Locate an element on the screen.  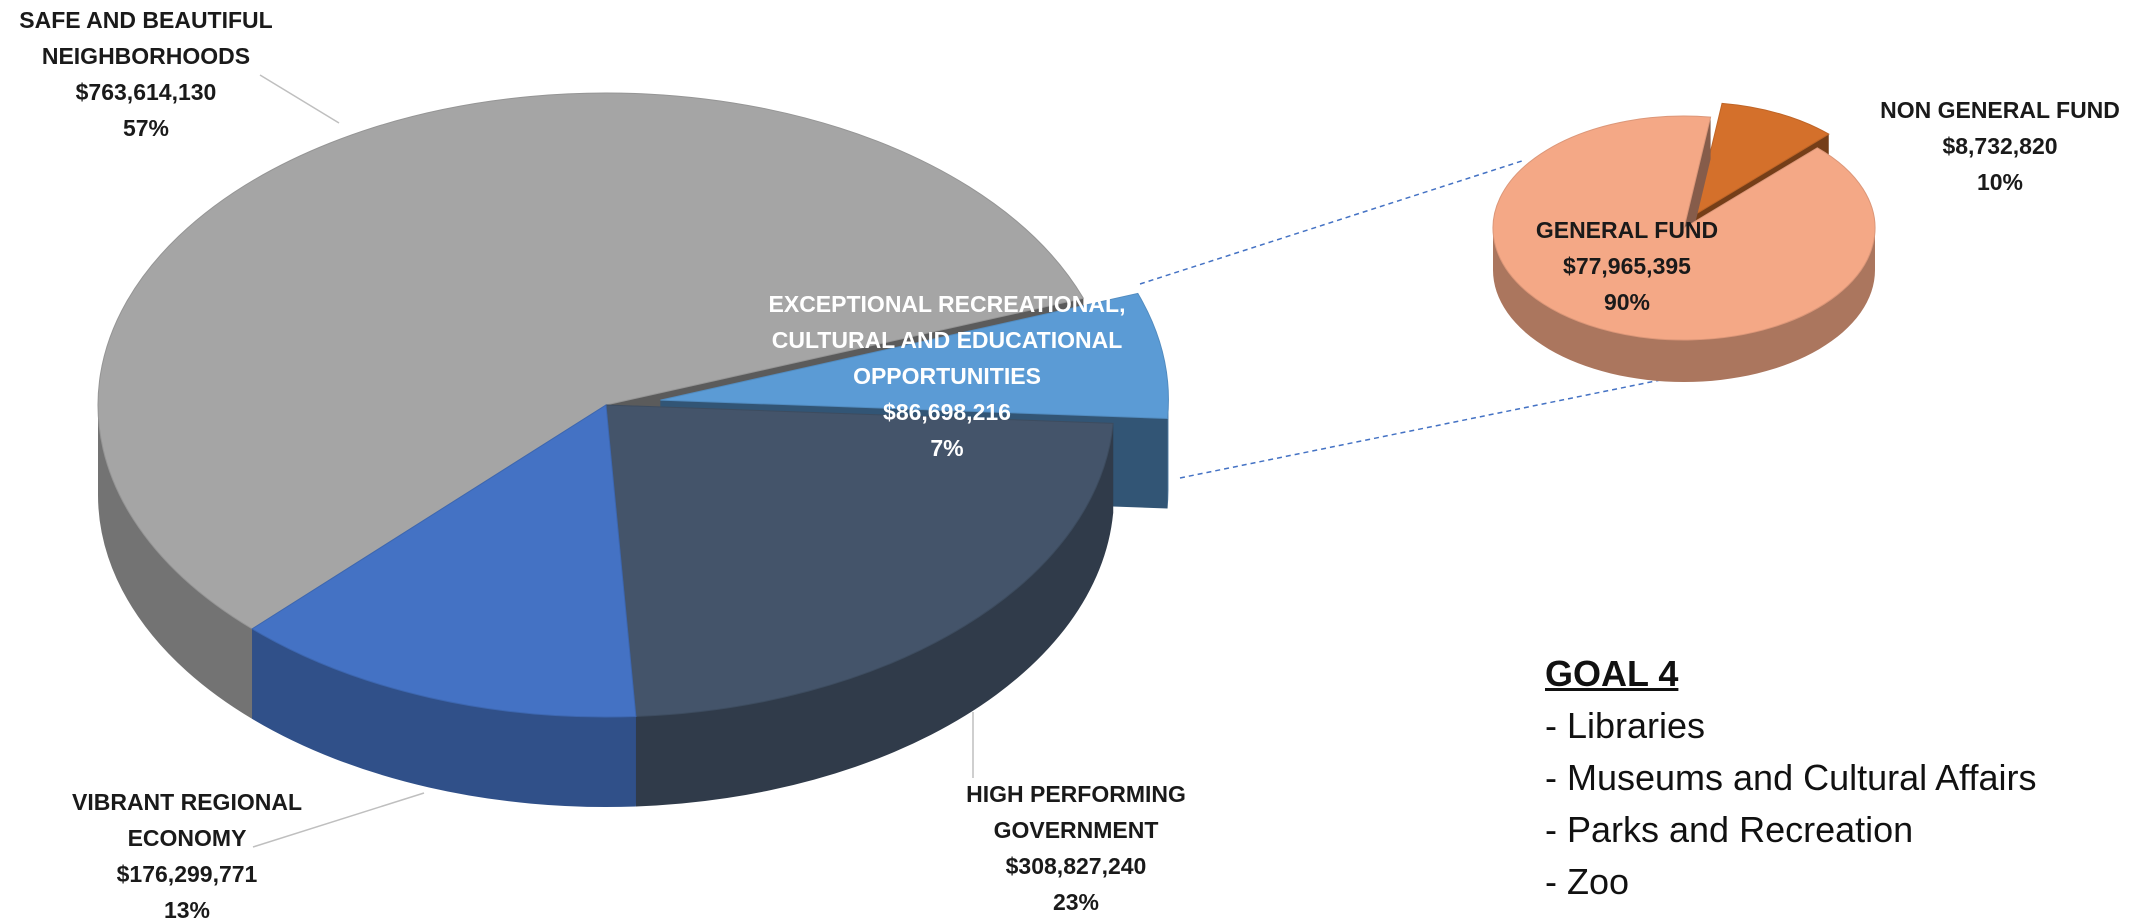
percent-label: 13% is located at coordinates (187, 908).